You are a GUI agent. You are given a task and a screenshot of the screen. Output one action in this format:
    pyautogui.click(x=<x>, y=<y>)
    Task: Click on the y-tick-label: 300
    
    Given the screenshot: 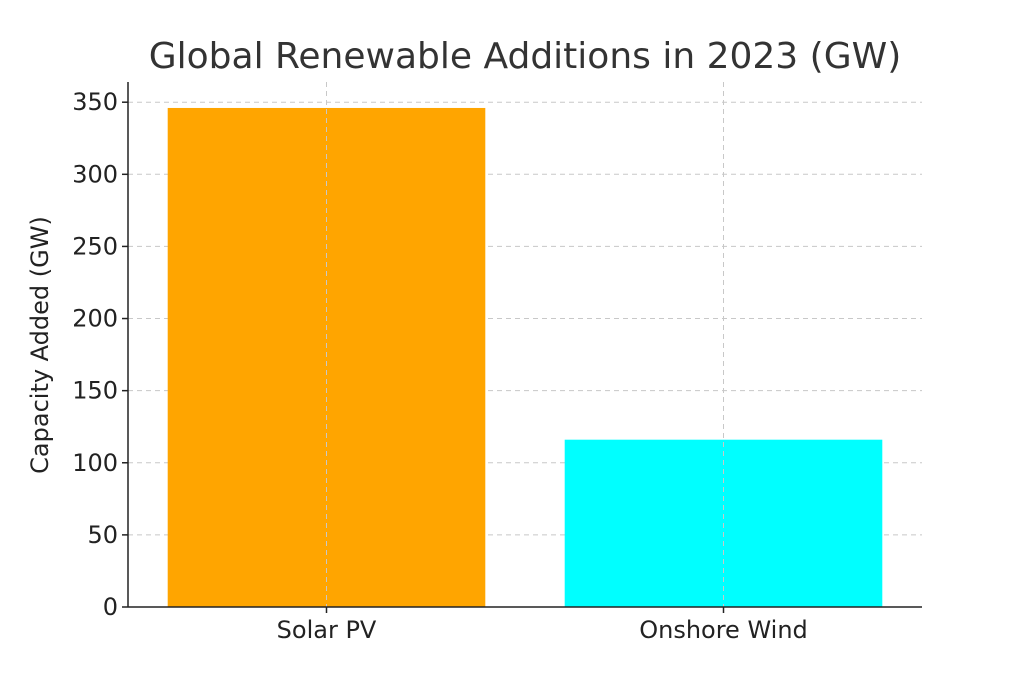 What is the action you would take?
    pyautogui.click(x=95, y=174)
    